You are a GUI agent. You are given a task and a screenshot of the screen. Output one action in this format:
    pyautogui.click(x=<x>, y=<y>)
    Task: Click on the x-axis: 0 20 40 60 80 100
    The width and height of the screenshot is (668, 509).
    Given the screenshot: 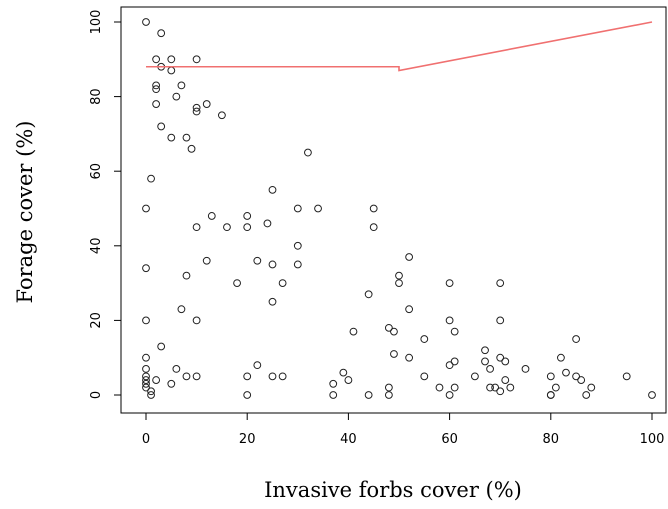 What is the action you would take?
    pyautogui.click(x=403, y=430)
    